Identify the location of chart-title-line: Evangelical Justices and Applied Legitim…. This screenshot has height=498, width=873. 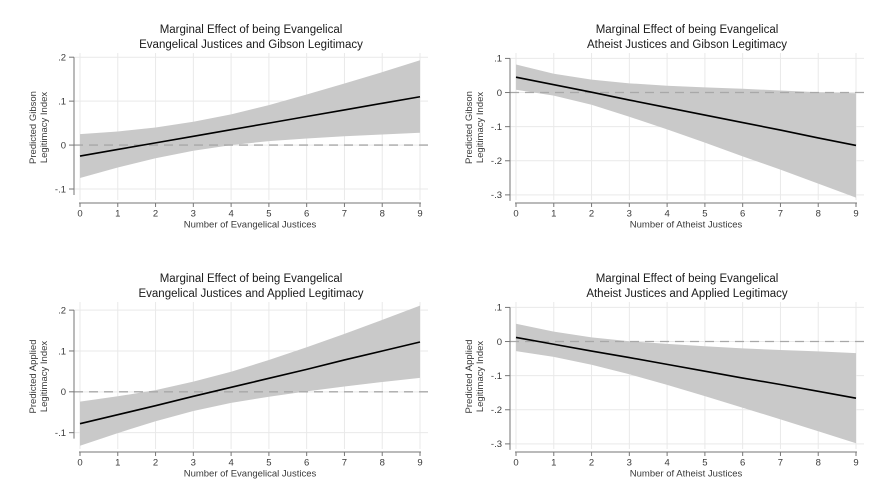
(250, 294).